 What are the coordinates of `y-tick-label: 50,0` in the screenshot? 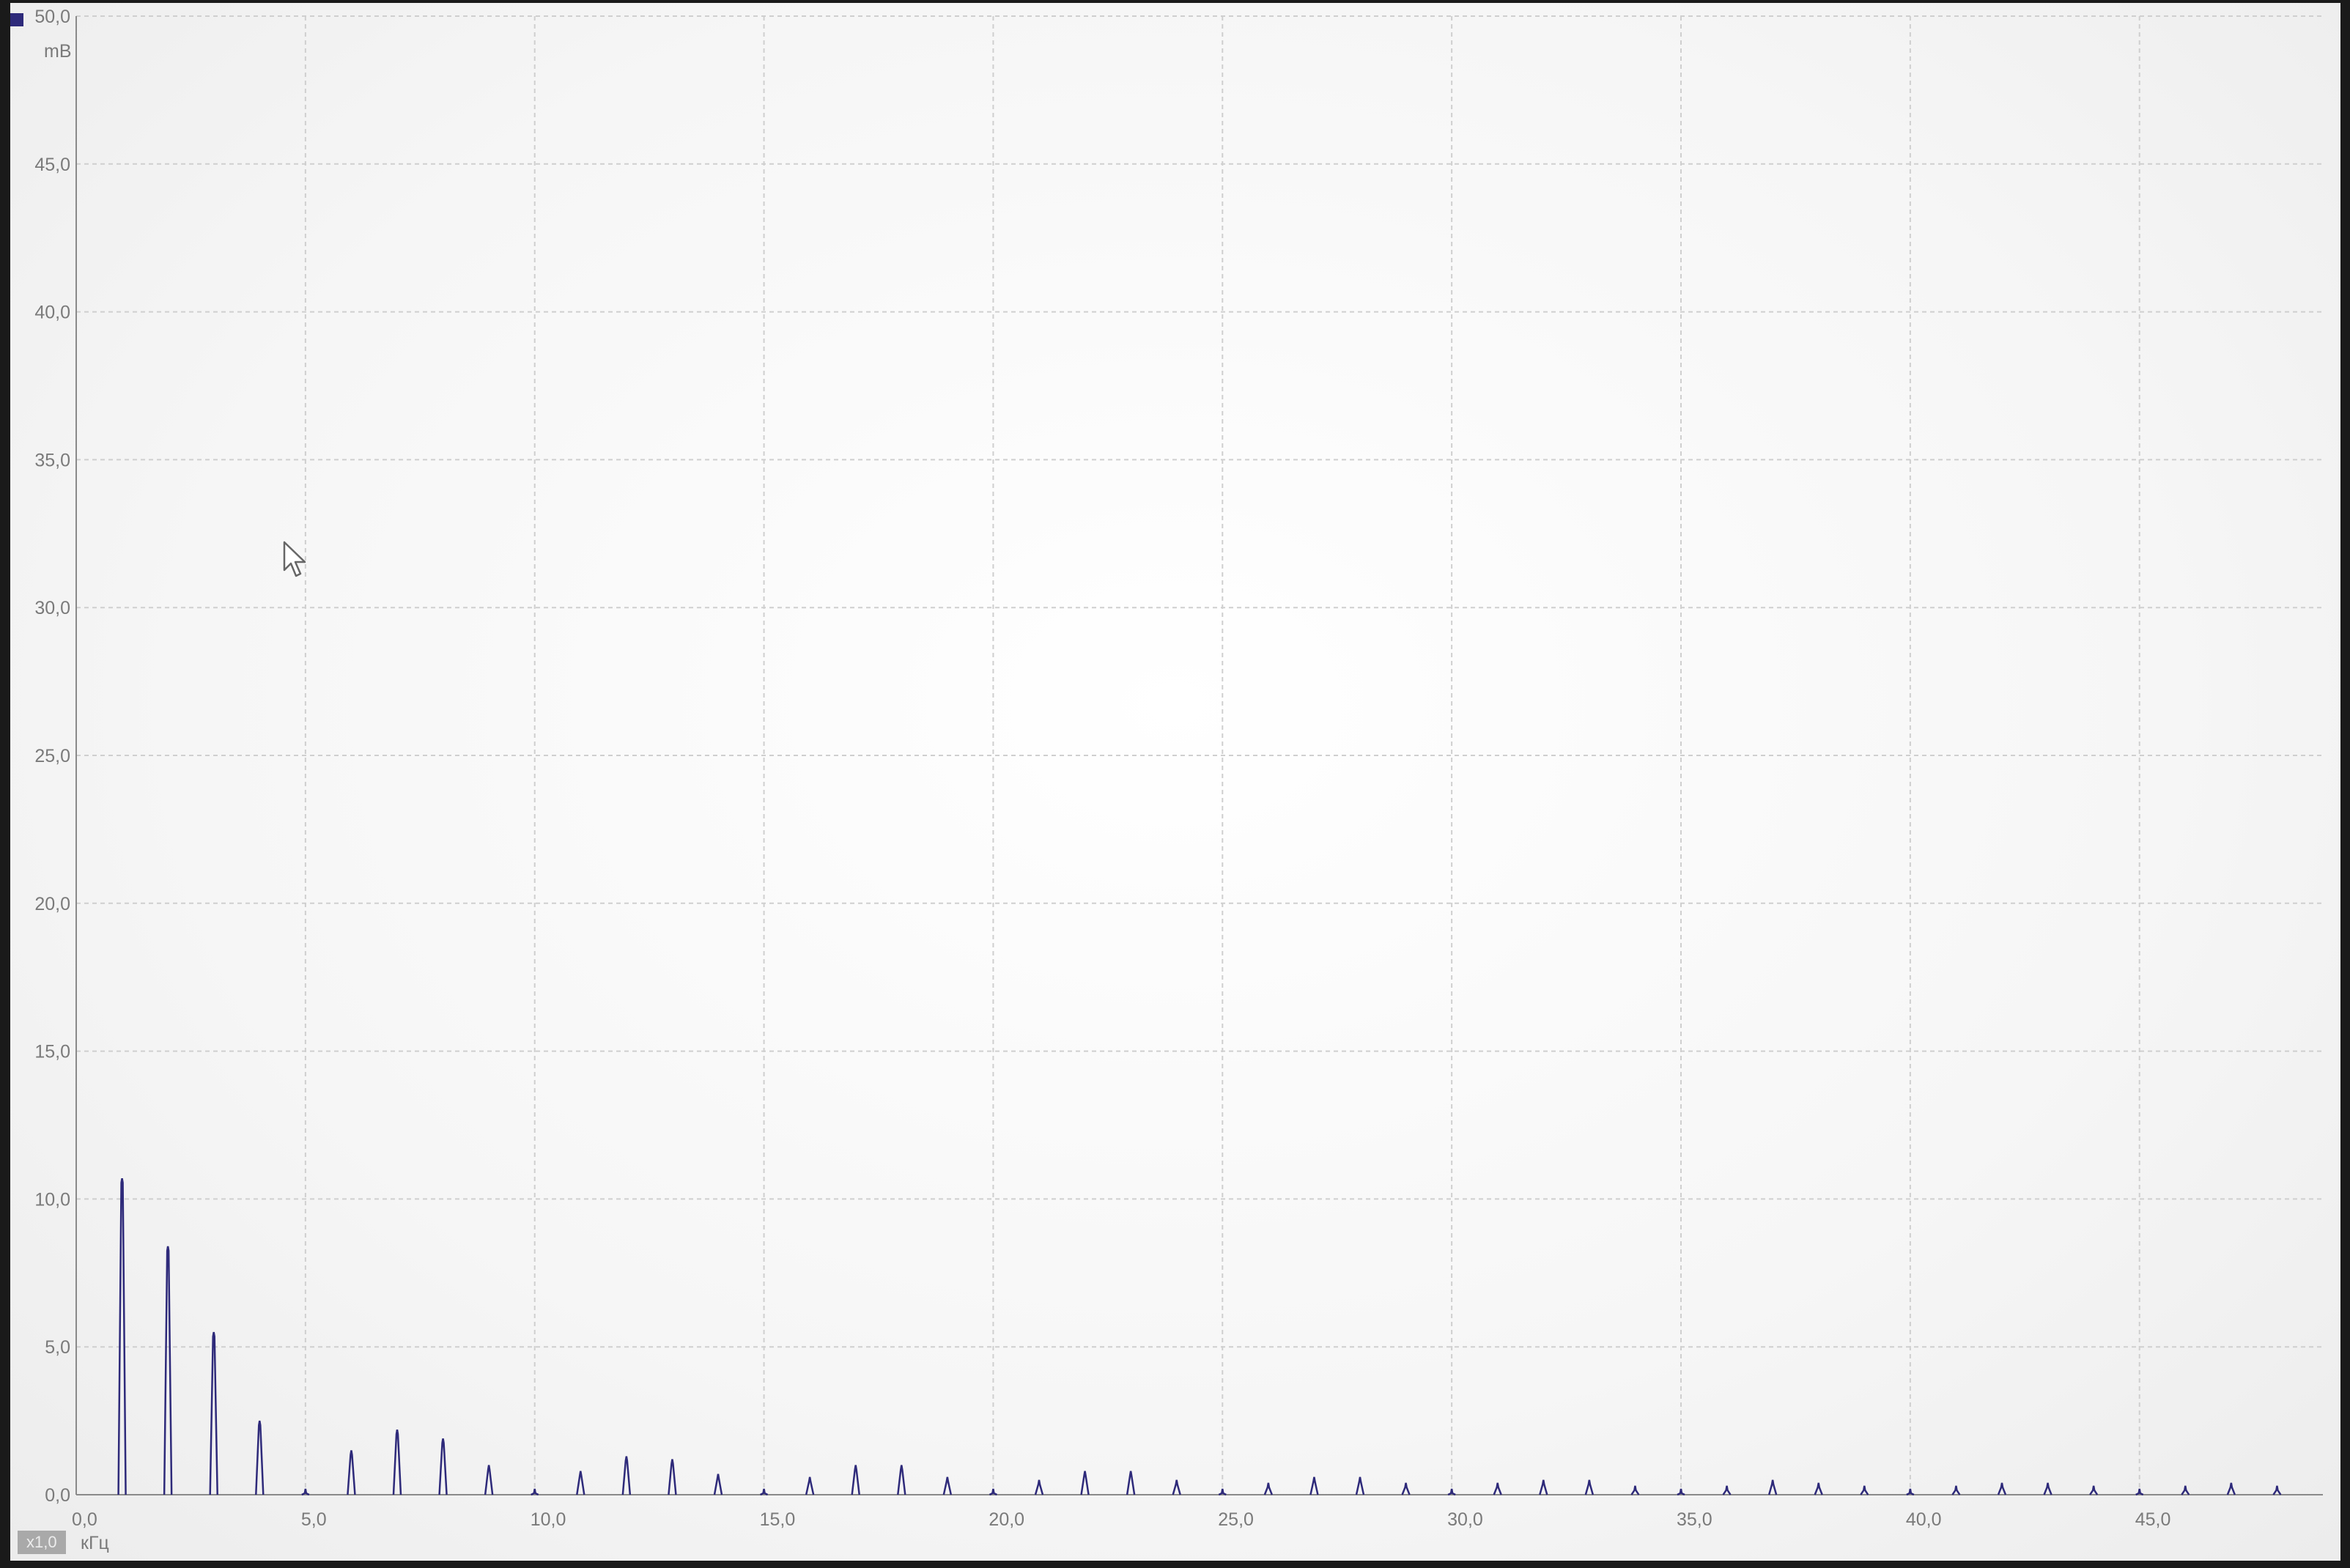 It's located at (52, 17).